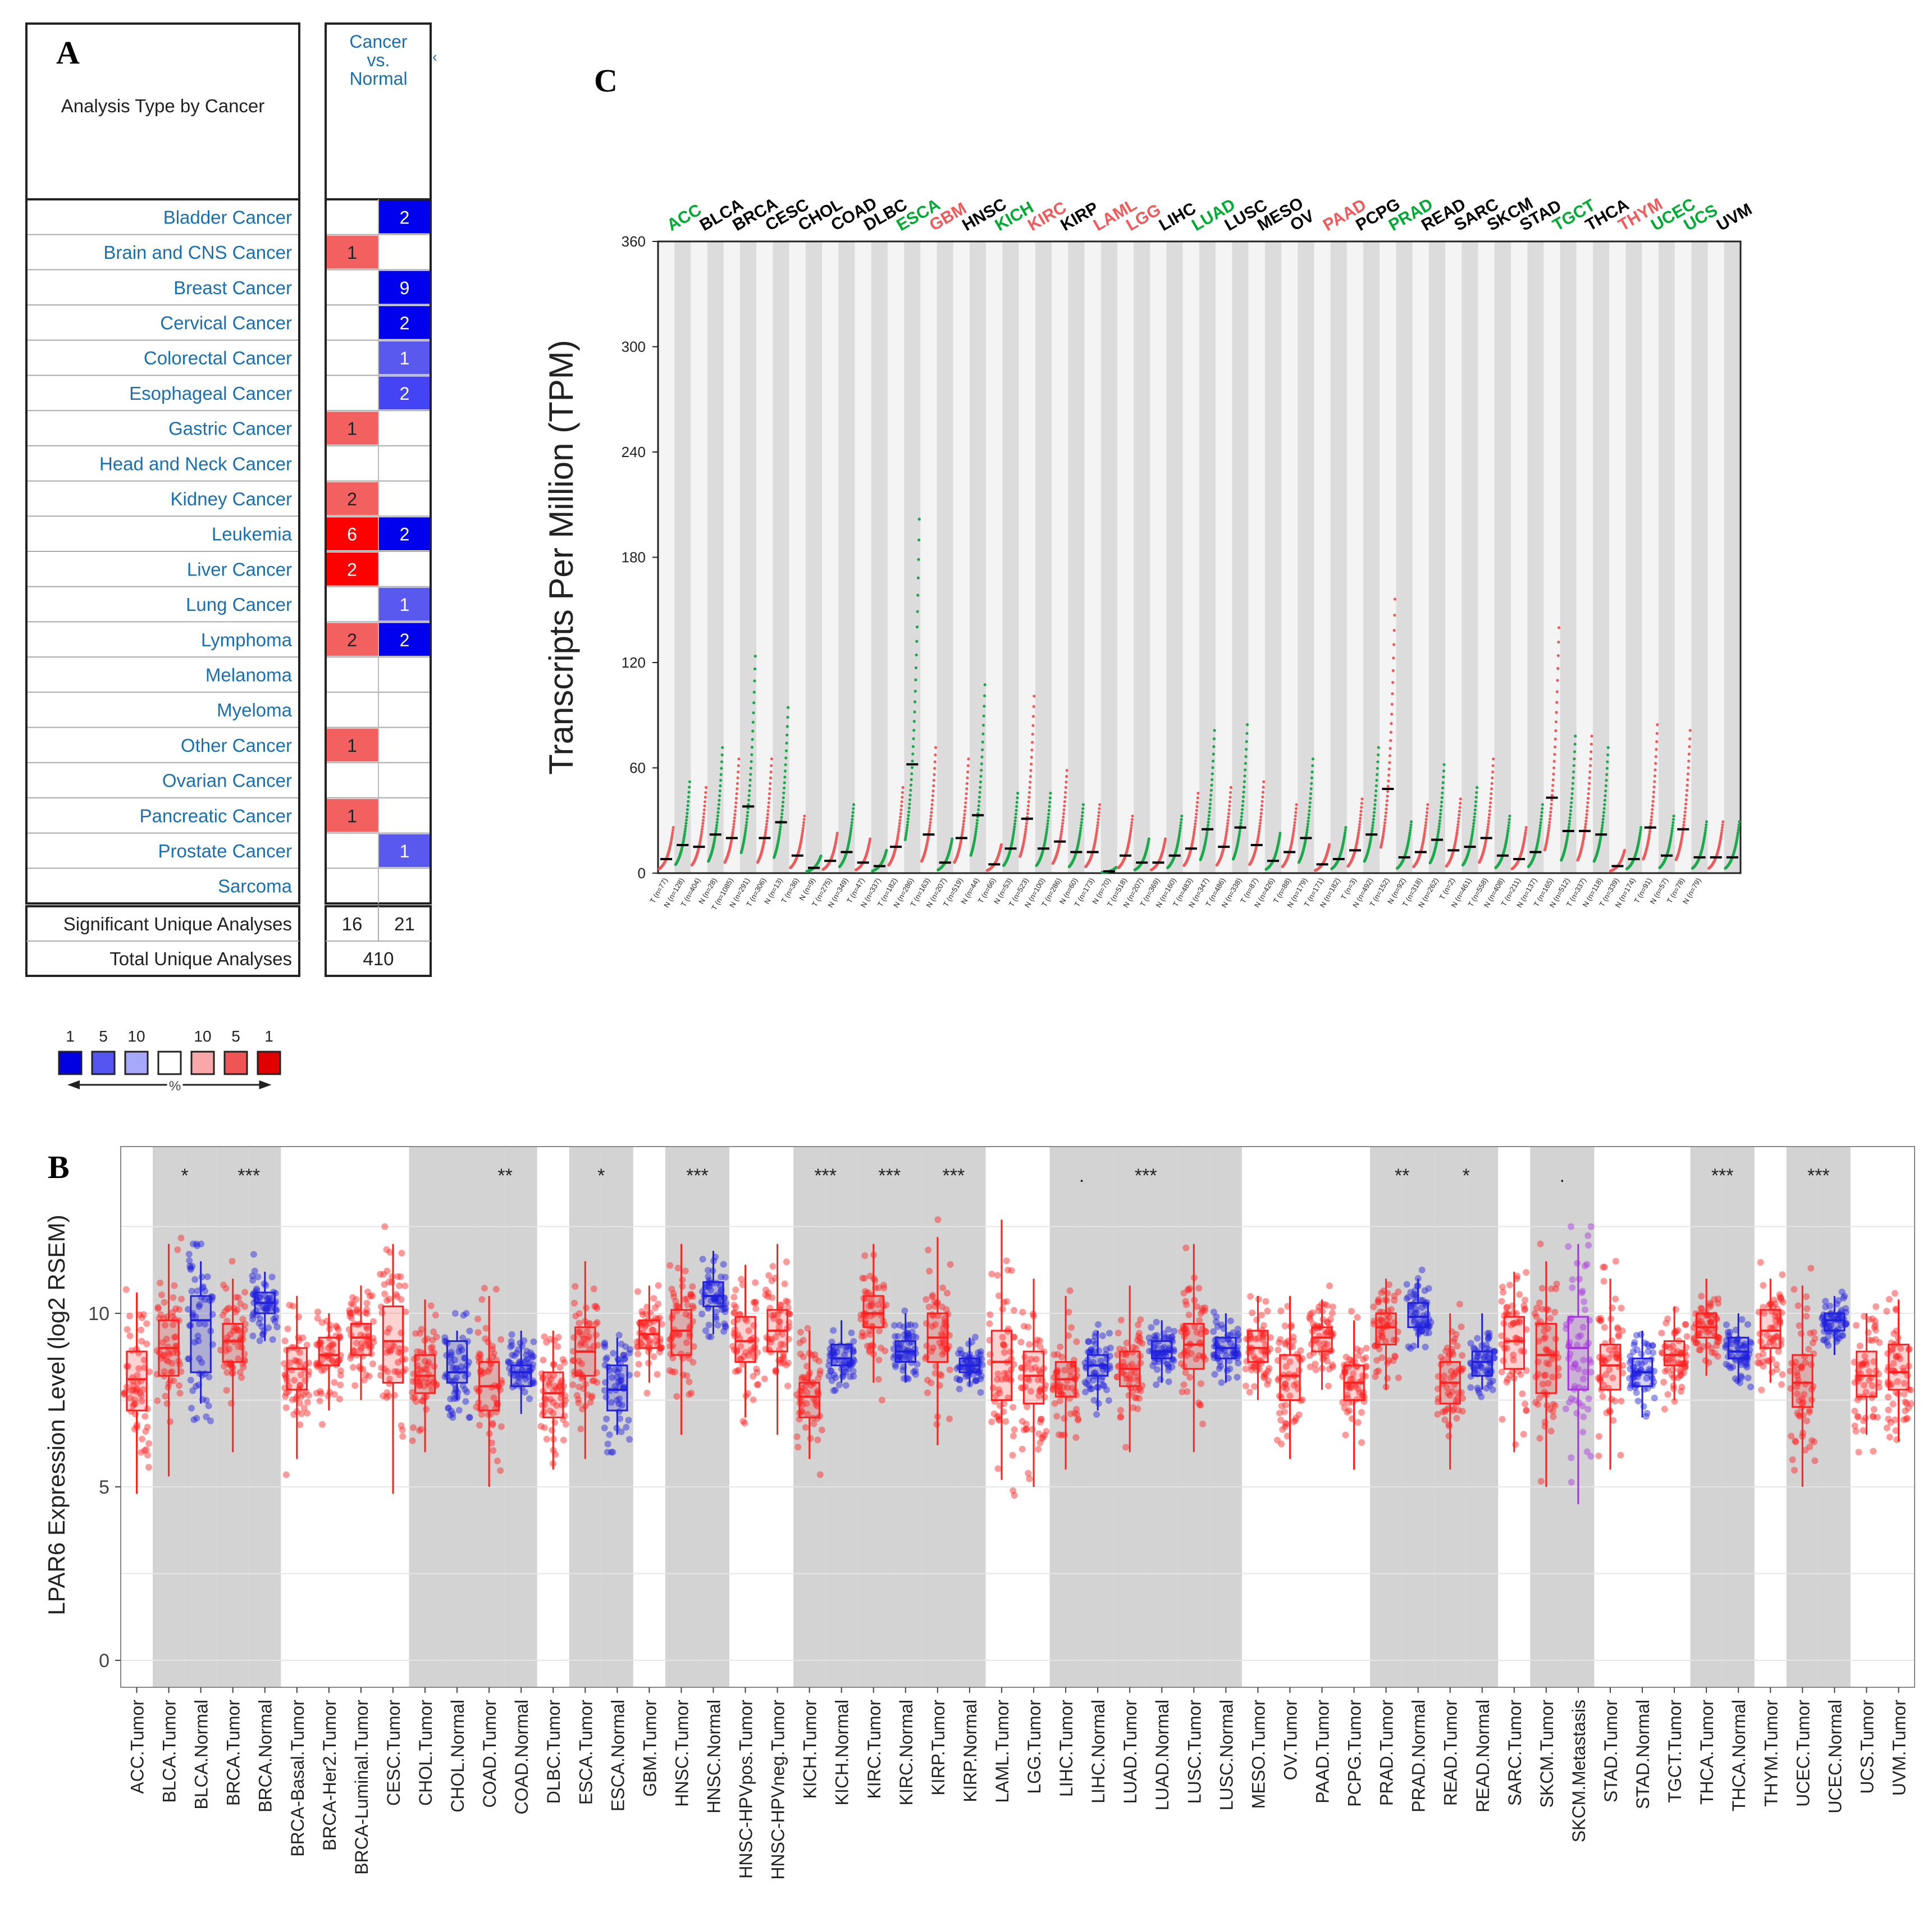  Describe the element at coordinates (425, 1753) in the screenshot. I see `x-tick-label: CHOL.Tumor` at that location.